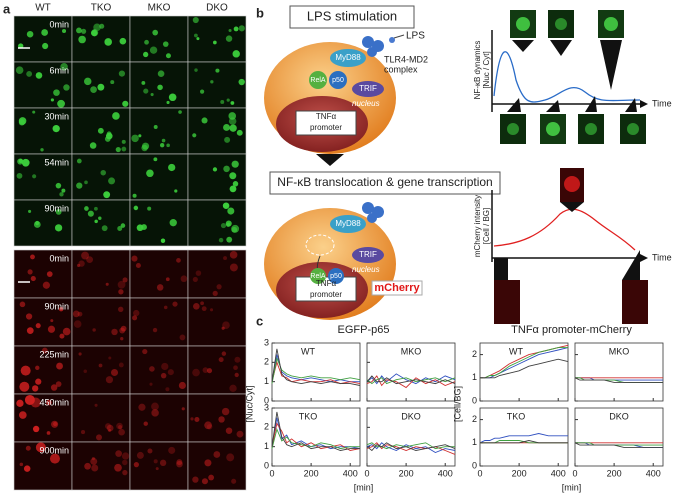 This screenshot has height=496, width=675. What do you see at coordinates (56, 116) in the screenshot?
I see `time-label: 30min` at bounding box center [56, 116].